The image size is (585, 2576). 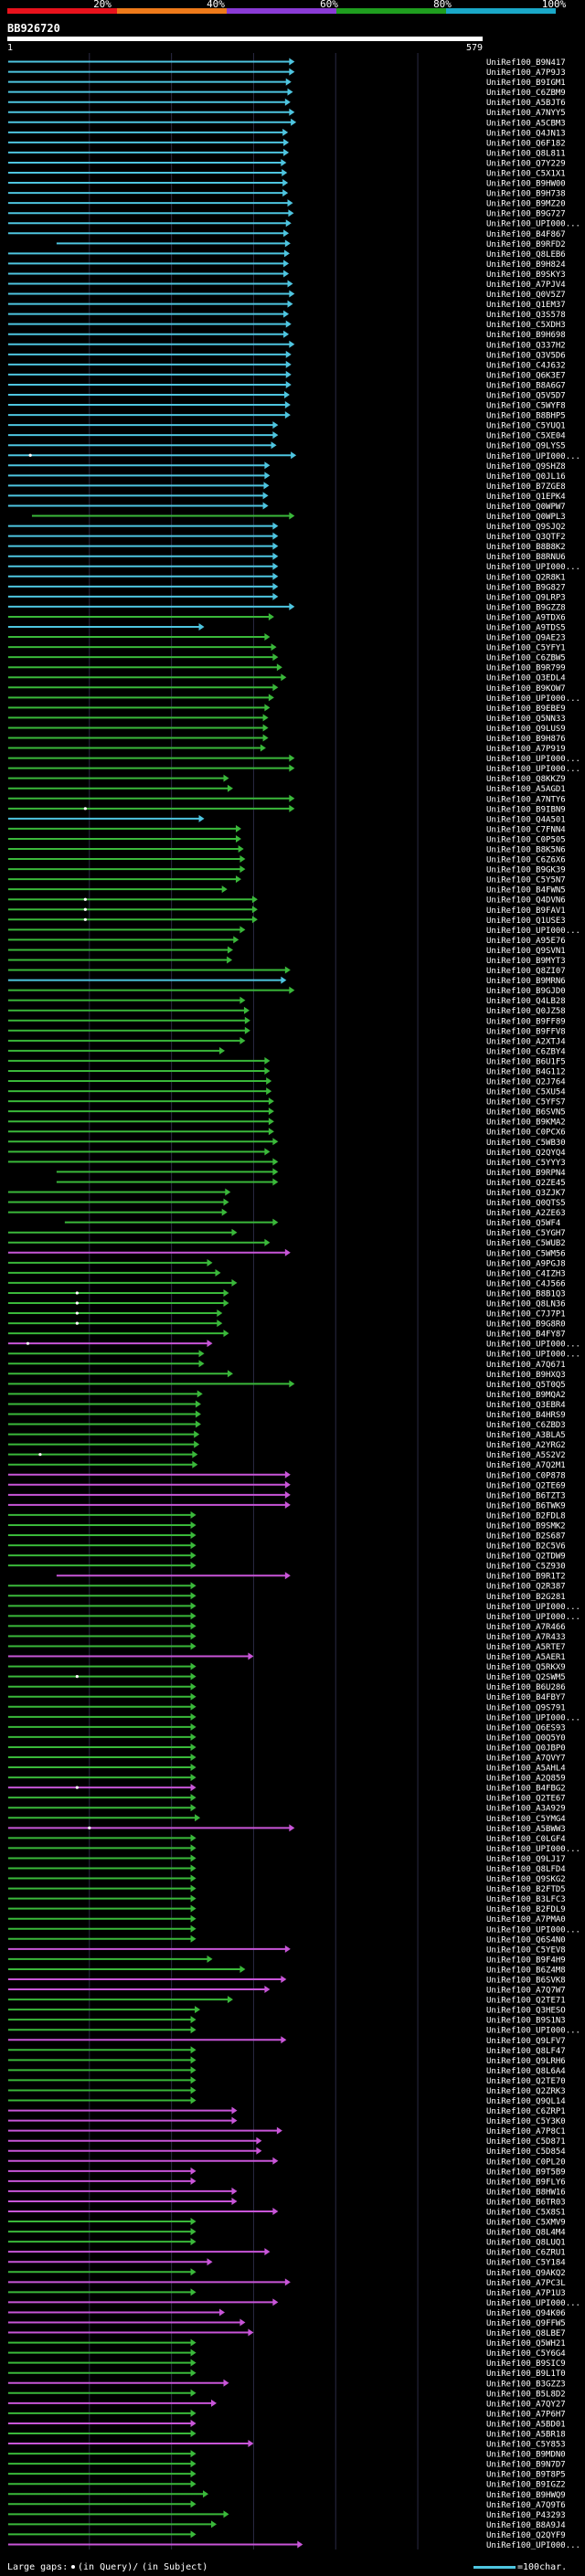 What do you see at coordinates (526, 1103) in the screenshot?
I see `hit-label: UniRef100_C5YFS7` at bounding box center [526, 1103].